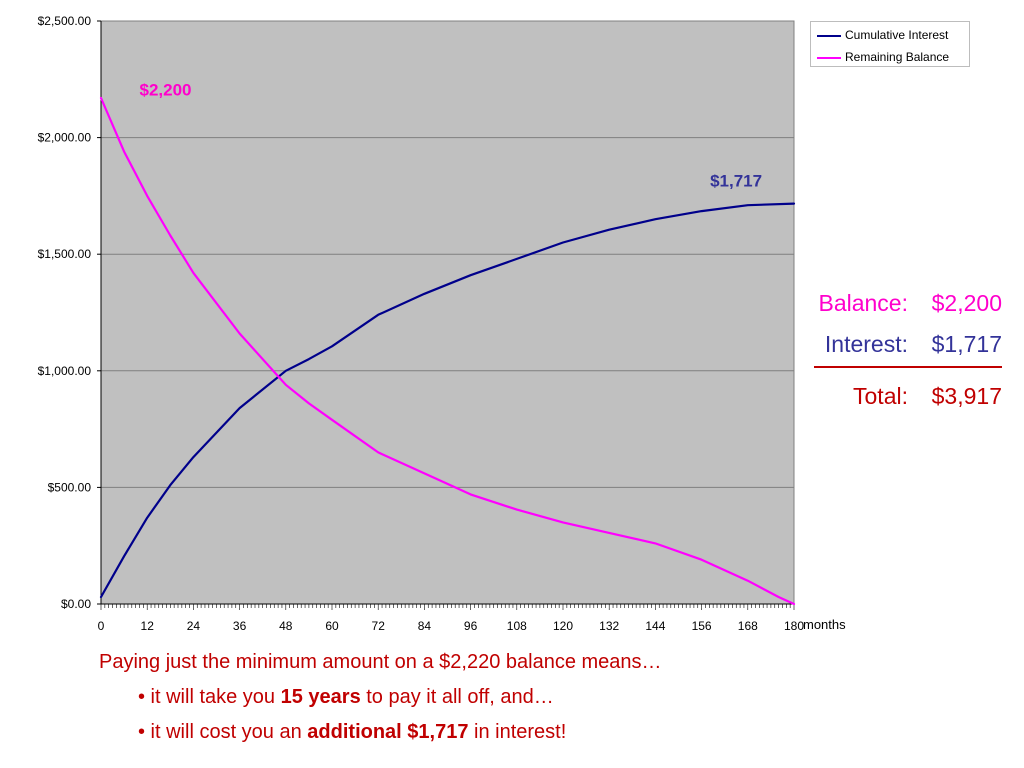 Image resolution: width=1024 pixels, height=768 pixels. I want to click on balance-label: Balance:, so click(863, 303).